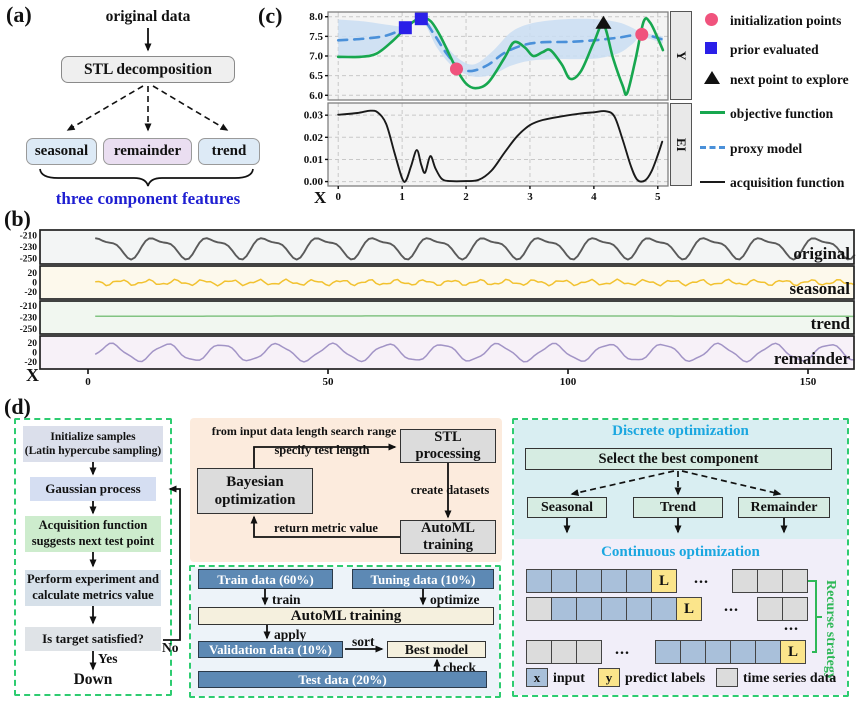 This screenshot has height=703, width=865. Describe the element at coordinates (402, 196) in the screenshot. I see `svg-text: 1` at that location.